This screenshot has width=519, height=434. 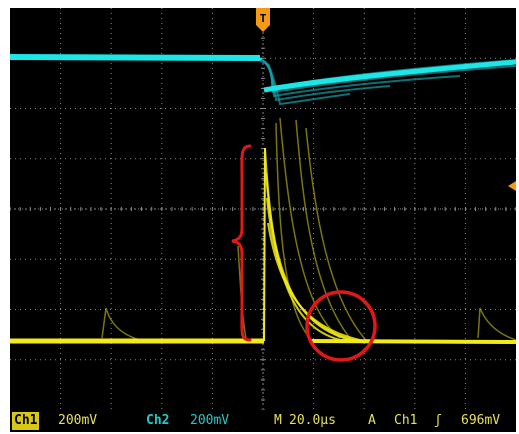 What do you see at coordinates (309, 84) in the screenshot?
I see `ch2-persistence-trace` at bounding box center [309, 84].